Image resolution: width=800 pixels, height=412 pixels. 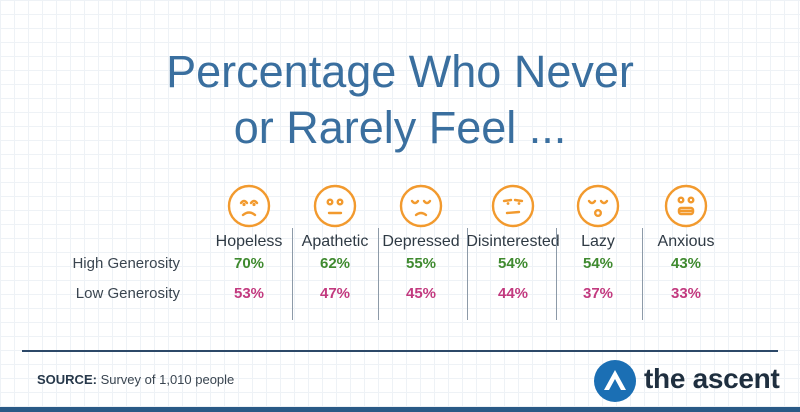 What do you see at coordinates (598, 241) in the screenshot?
I see `column-header-lazy: Lazy` at bounding box center [598, 241].